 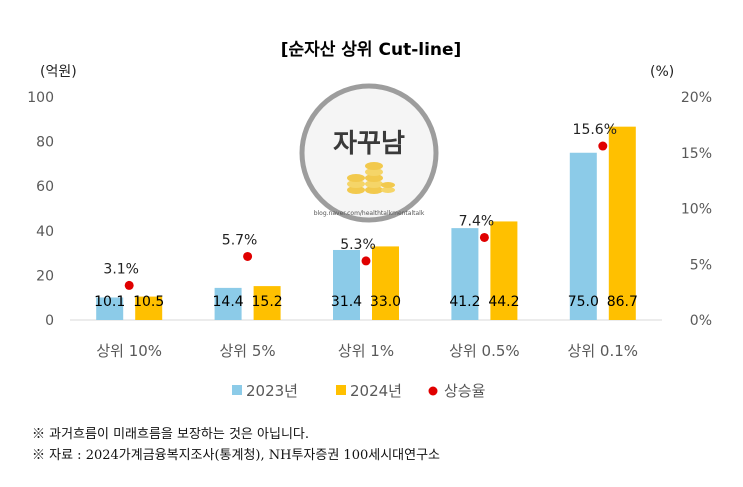 I want to click on legend-label-2023: 2023년, so click(x=272, y=391).